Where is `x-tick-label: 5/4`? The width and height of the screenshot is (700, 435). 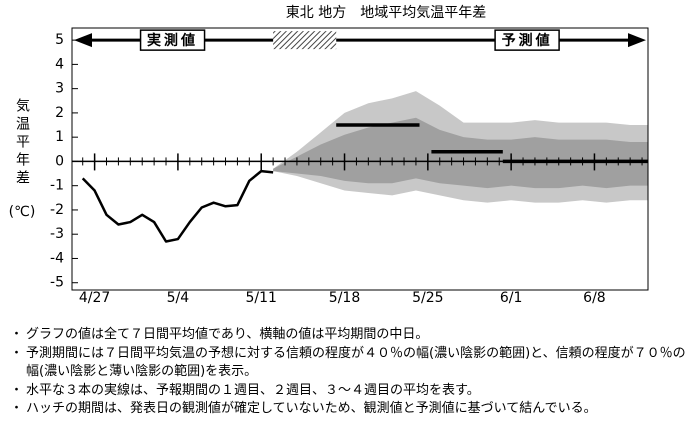
x-tick-label: 5/4 is located at coordinates (178, 298).